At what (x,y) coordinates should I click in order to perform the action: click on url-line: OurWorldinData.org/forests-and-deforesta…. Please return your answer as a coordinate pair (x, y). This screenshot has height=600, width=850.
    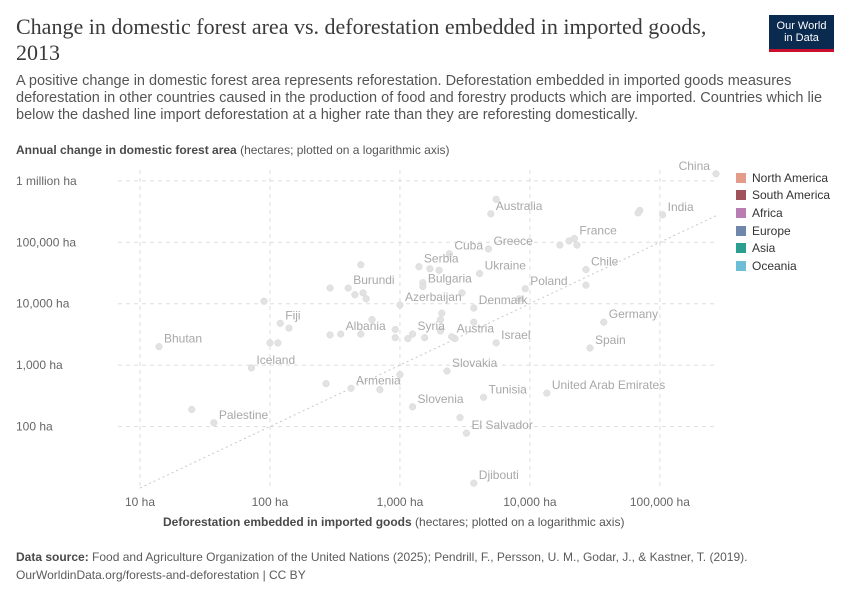
    Looking at the image, I should click on (381, 575).